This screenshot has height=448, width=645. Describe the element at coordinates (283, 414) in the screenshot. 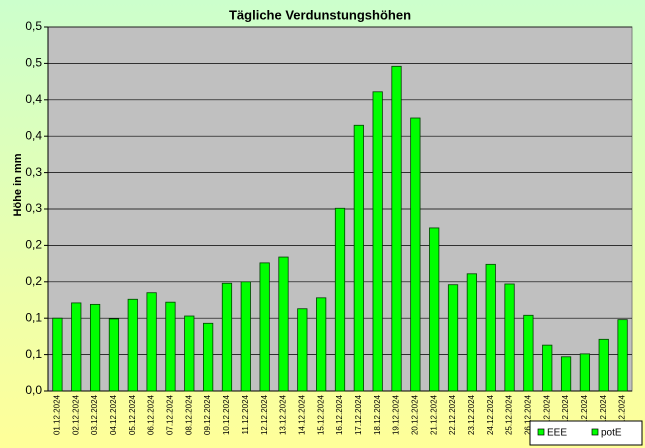

I see `x-tick-label: 13.12.2024` at that location.